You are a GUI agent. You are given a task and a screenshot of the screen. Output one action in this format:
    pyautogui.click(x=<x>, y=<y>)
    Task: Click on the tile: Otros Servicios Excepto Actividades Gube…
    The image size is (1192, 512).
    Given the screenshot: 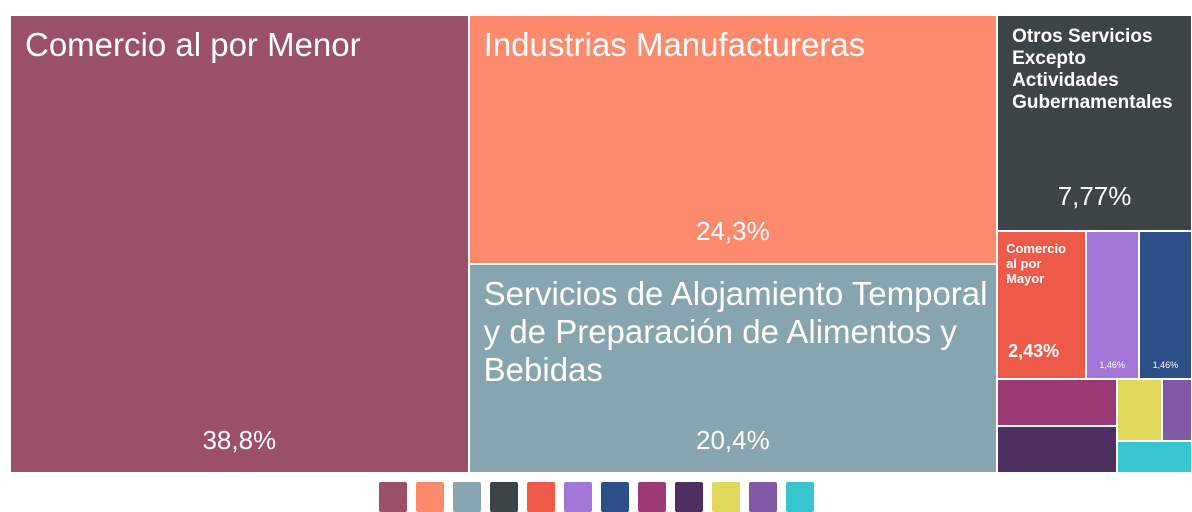 What is the action you would take?
    pyautogui.click(x=1094, y=123)
    